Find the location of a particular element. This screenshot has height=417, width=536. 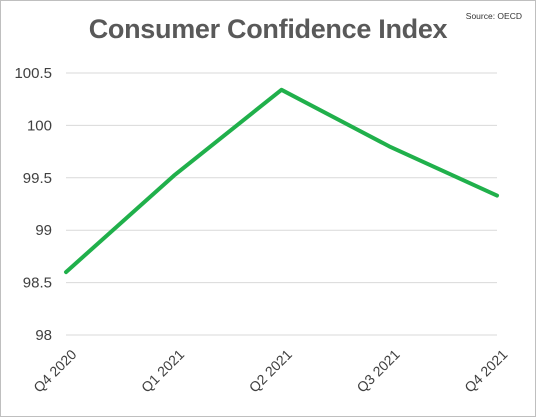

x-tick-label: Q1 2021 is located at coordinates (162, 370).